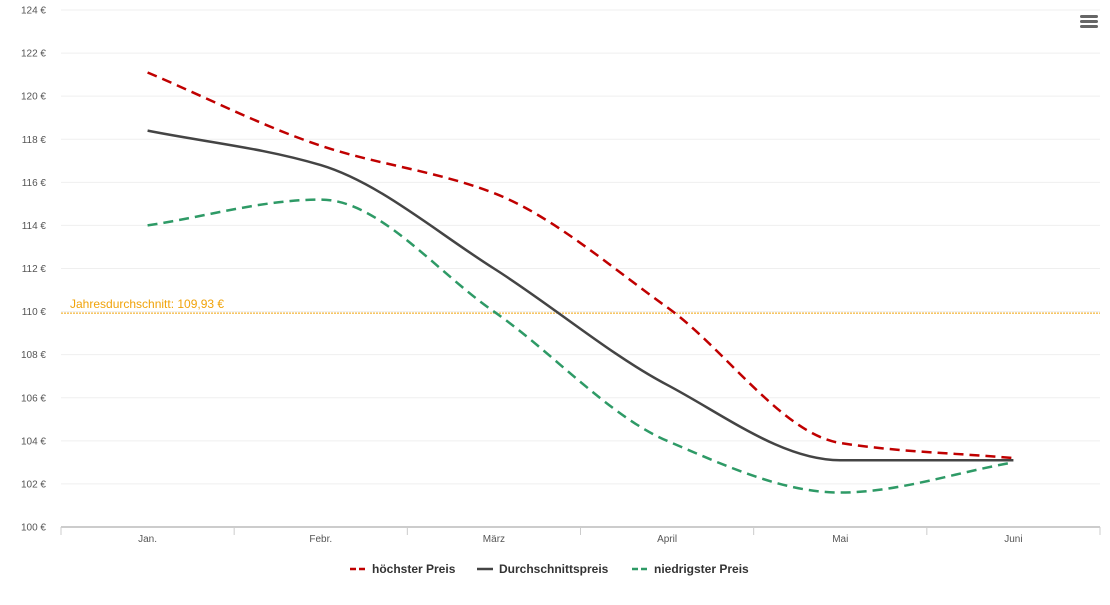 Image resolution: width=1110 pixels, height=605 pixels. I want to click on menu-bar-middle, so click(1089, 21).